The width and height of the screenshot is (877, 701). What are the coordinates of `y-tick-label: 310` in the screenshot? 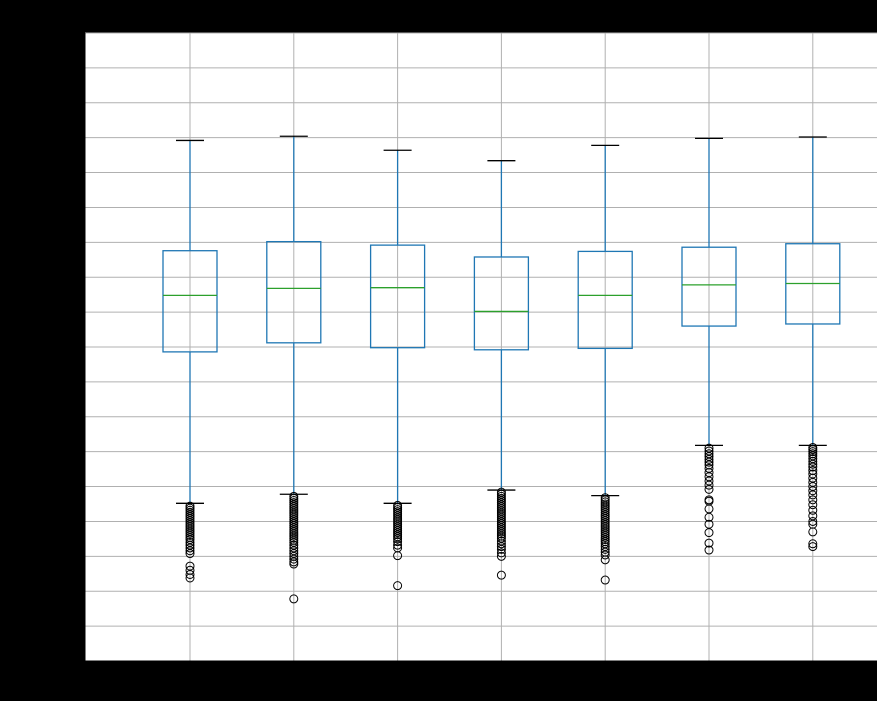 It's located at (60, 173).